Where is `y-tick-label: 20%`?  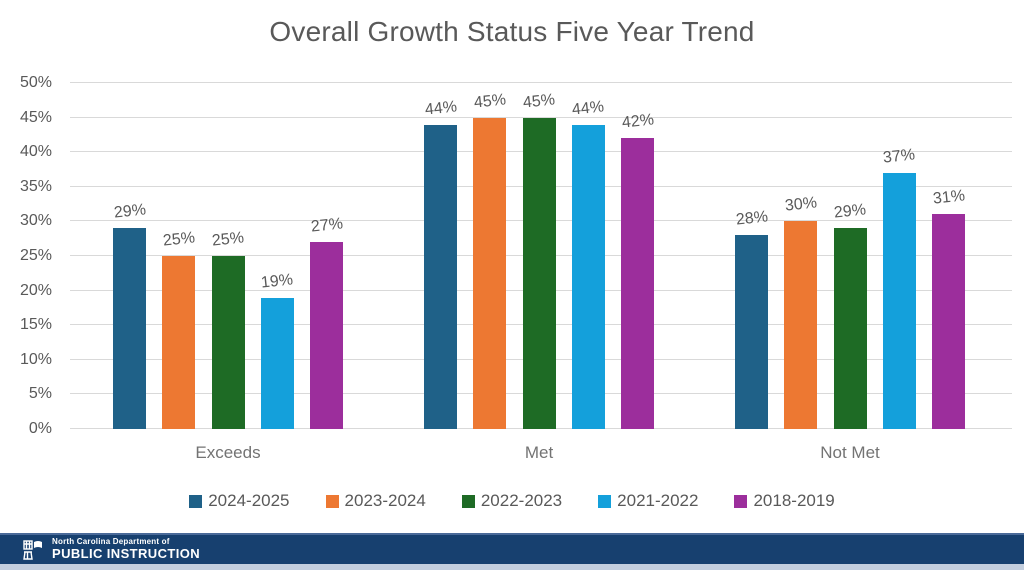 y-tick-label: 20% is located at coordinates (35, 290).